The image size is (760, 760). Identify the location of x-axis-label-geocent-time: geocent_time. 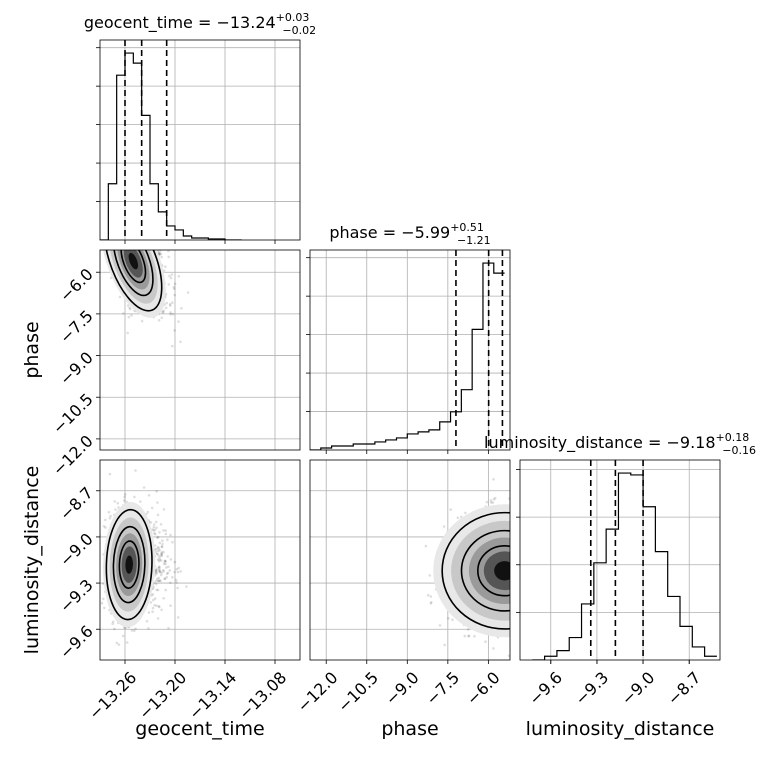
(199, 729).